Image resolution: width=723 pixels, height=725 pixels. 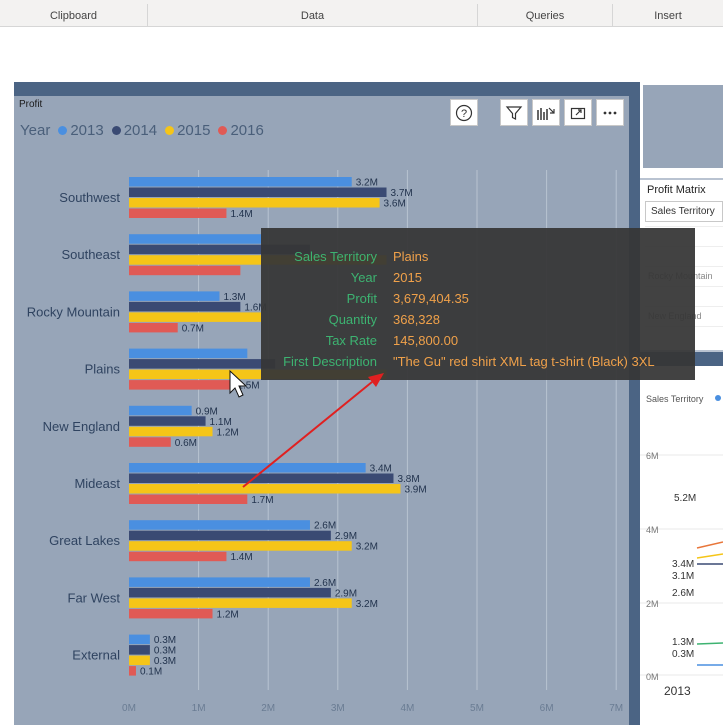 I want to click on line-chart-plot, so click(x=681, y=535).